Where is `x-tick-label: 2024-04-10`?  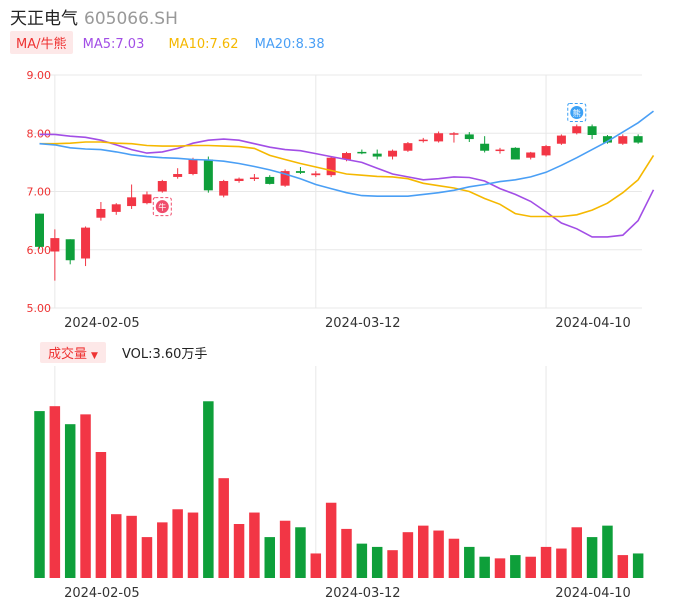
x-tick-label: 2024-04-10 is located at coordinates (593, 593).